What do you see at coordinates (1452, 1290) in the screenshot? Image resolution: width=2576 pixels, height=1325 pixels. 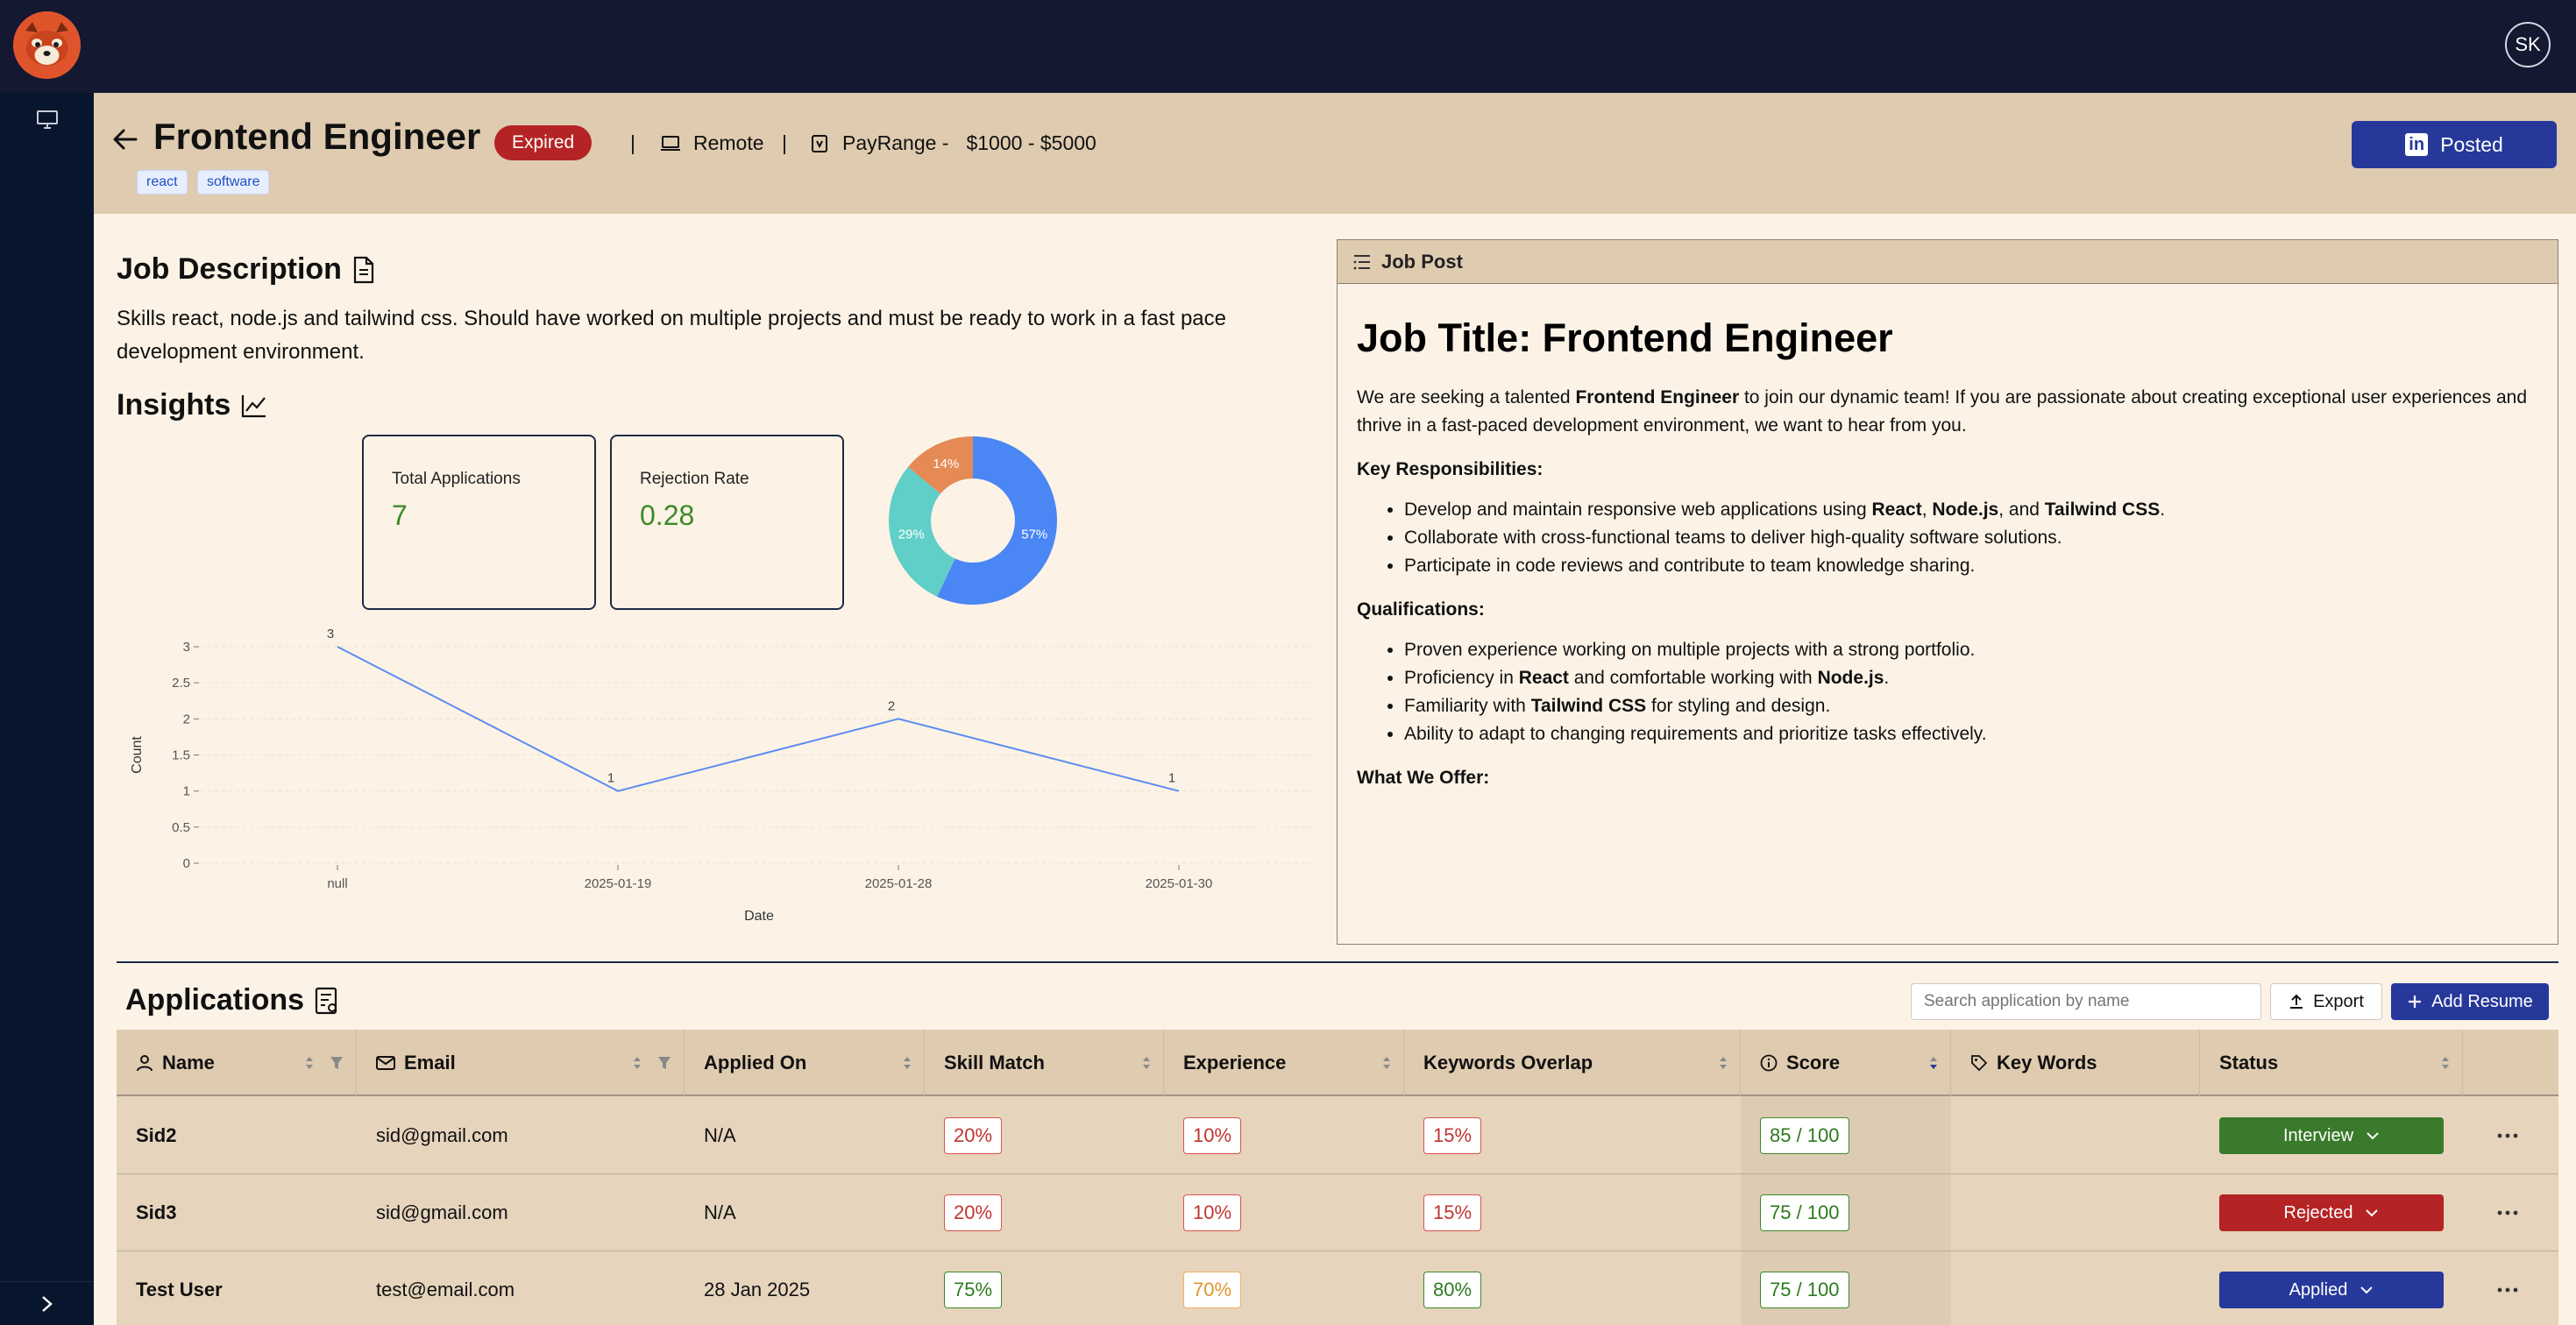 I see `keywords-overlap-pill: 80%` at bounding box center [1452, 1290].